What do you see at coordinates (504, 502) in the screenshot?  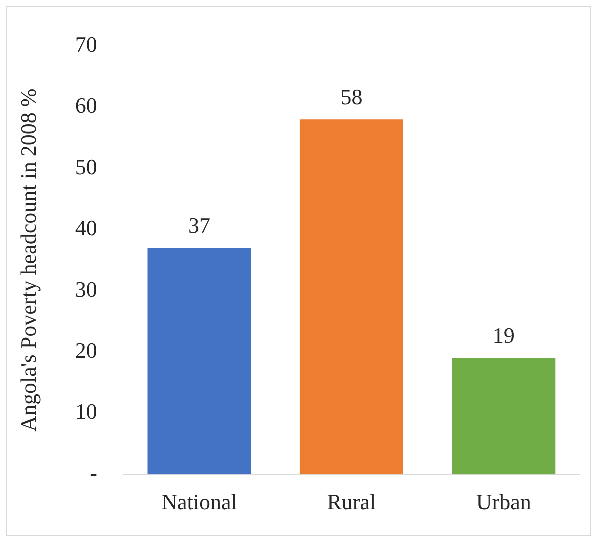 I see `x-tick-label: Urban` at bounding box center [504, 502].